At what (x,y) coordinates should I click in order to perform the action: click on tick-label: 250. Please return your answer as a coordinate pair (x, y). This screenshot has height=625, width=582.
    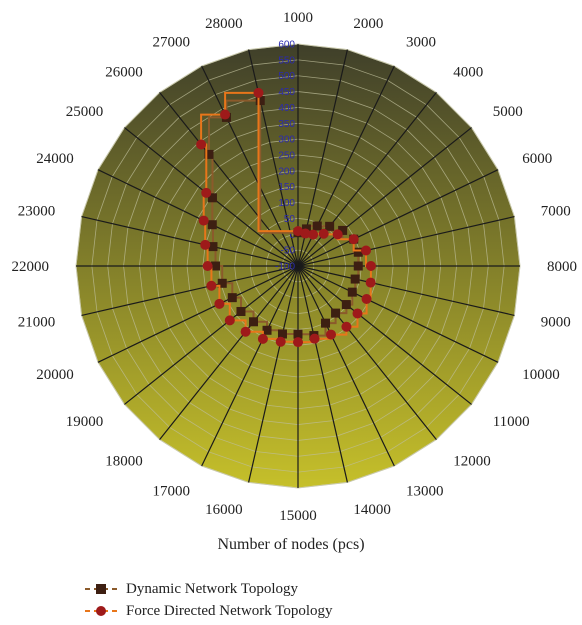
    Looking at the image, I should click on (286, 156).